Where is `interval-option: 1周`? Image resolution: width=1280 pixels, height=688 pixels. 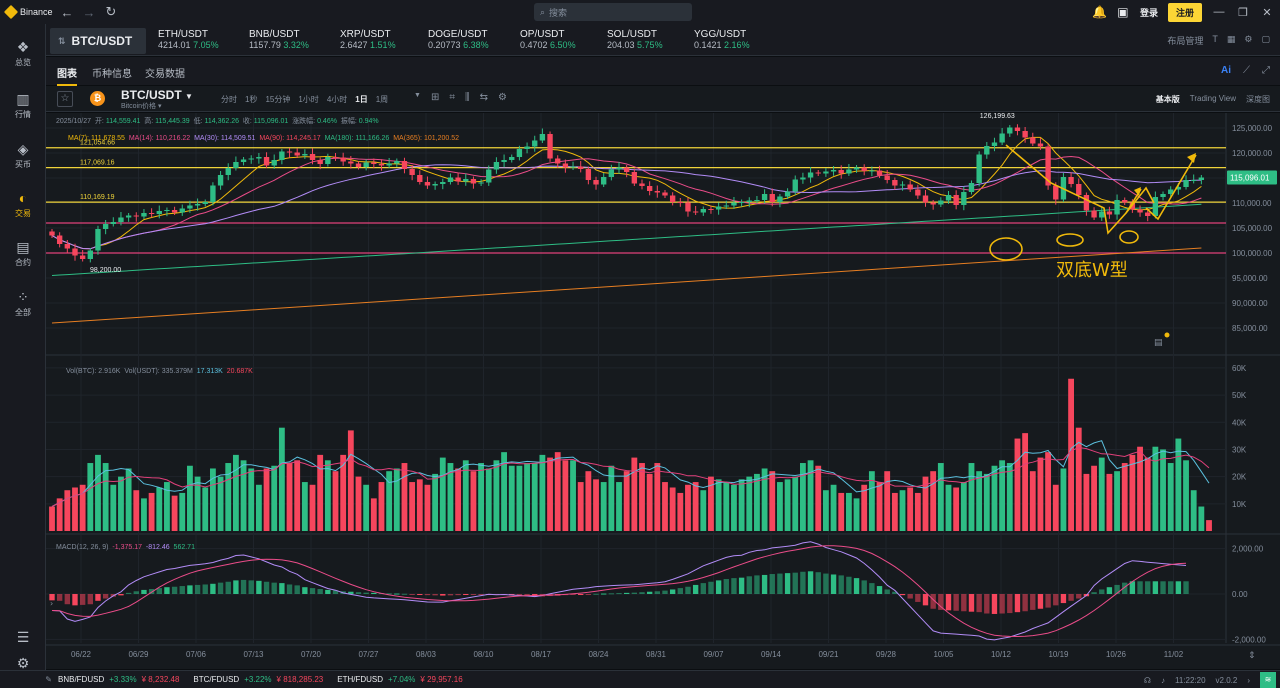
interval-option: 1周 is located at coordinates (382, 99).